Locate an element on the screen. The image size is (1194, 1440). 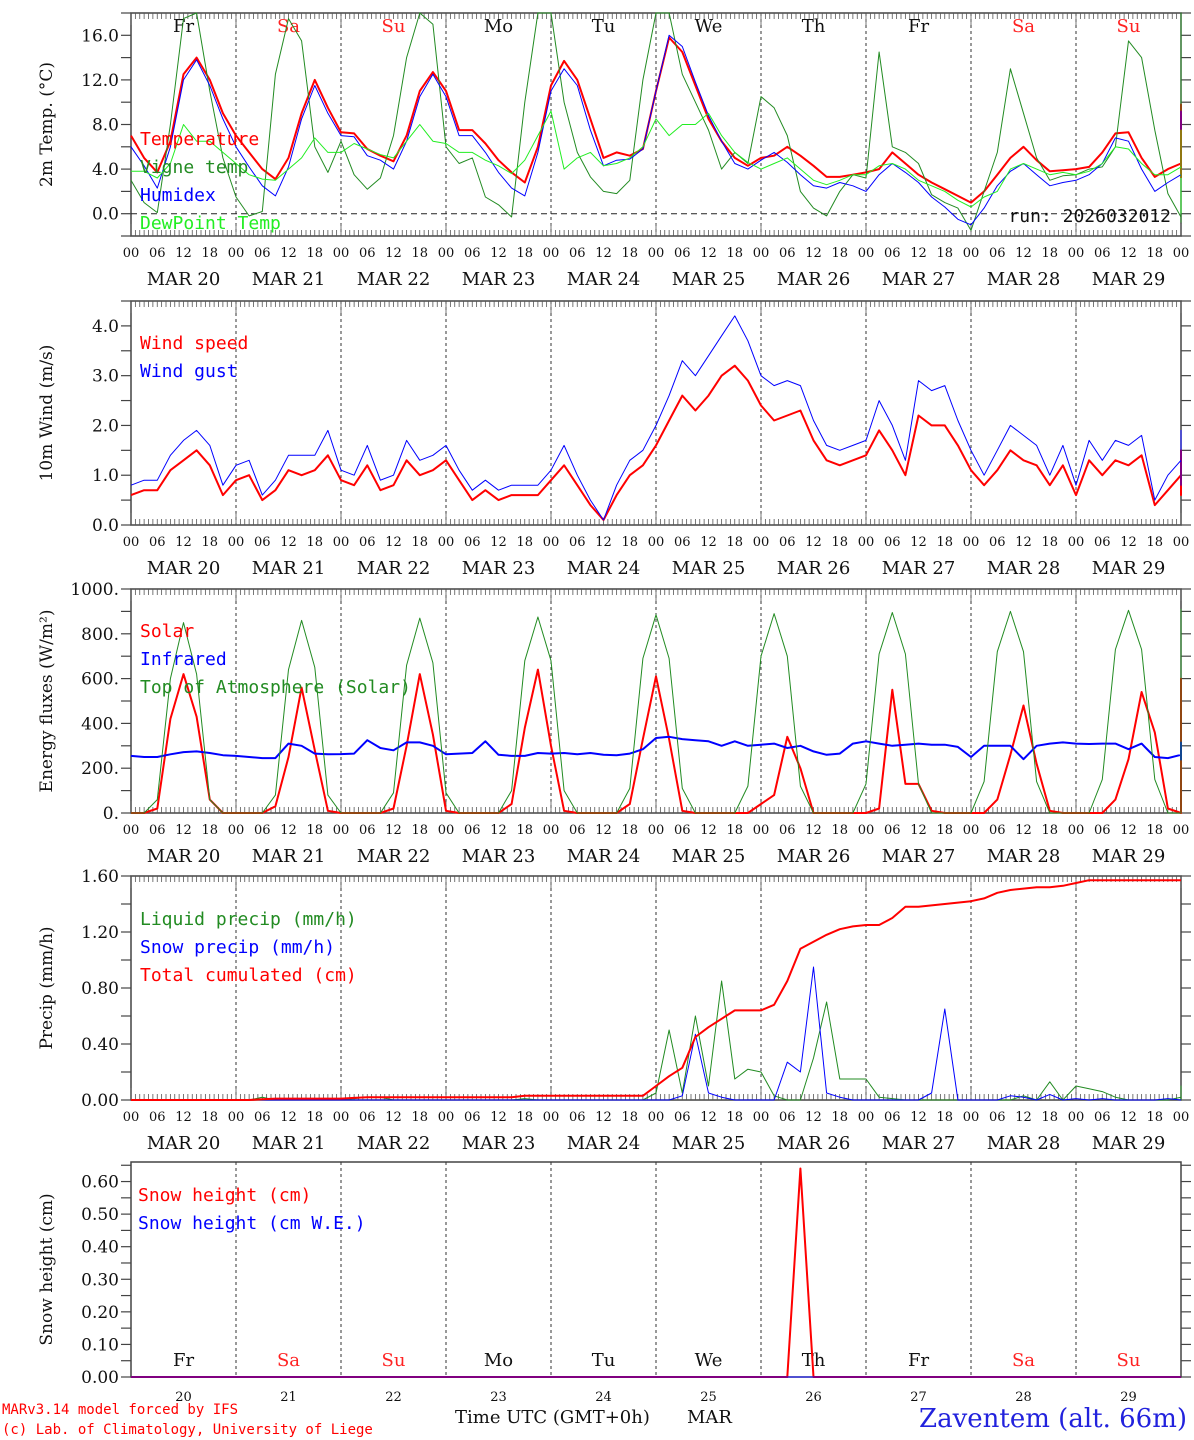
y-tick-label: 16.0 is located at coordinates (100, 36).